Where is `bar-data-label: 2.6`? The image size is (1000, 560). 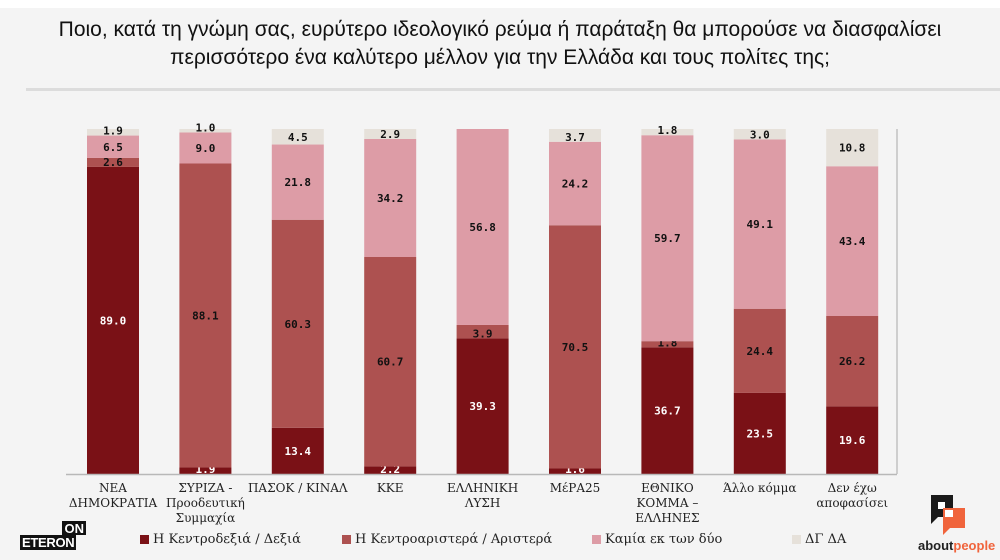 bar-data-label: 2.6 is located at coordinates (113, 162).